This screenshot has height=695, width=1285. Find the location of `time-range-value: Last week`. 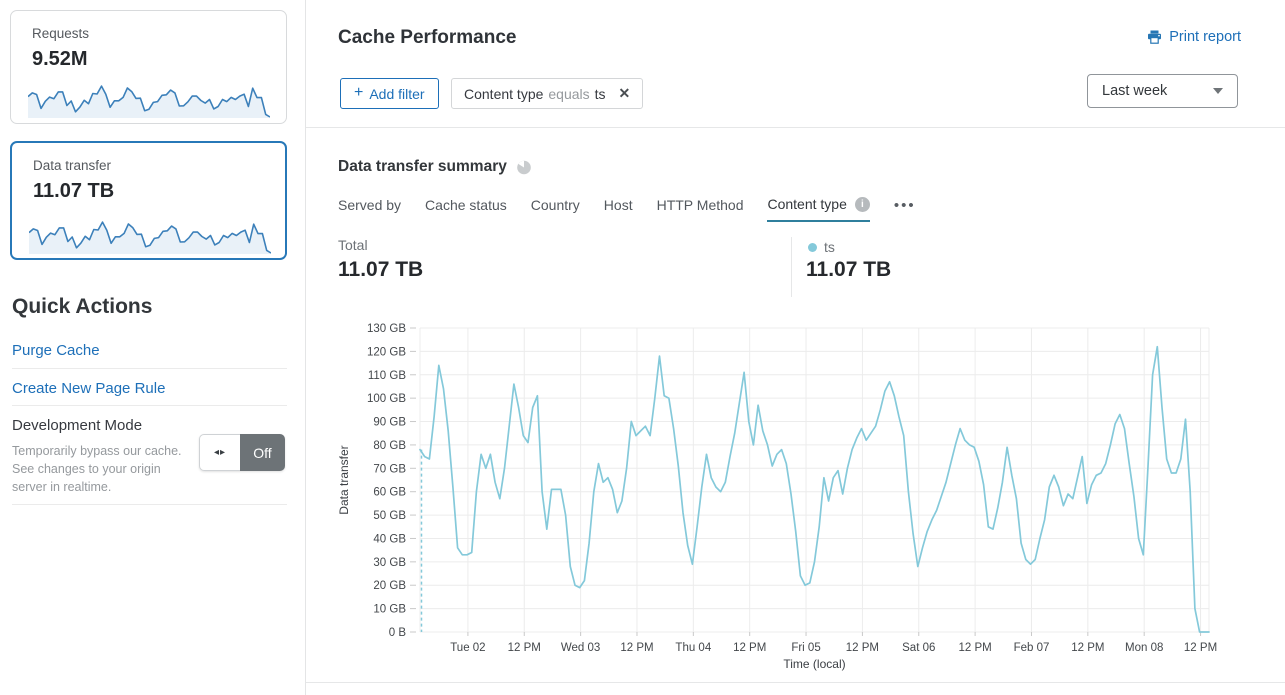

time-range-value: Last week is located at coordinates (1135, 91).